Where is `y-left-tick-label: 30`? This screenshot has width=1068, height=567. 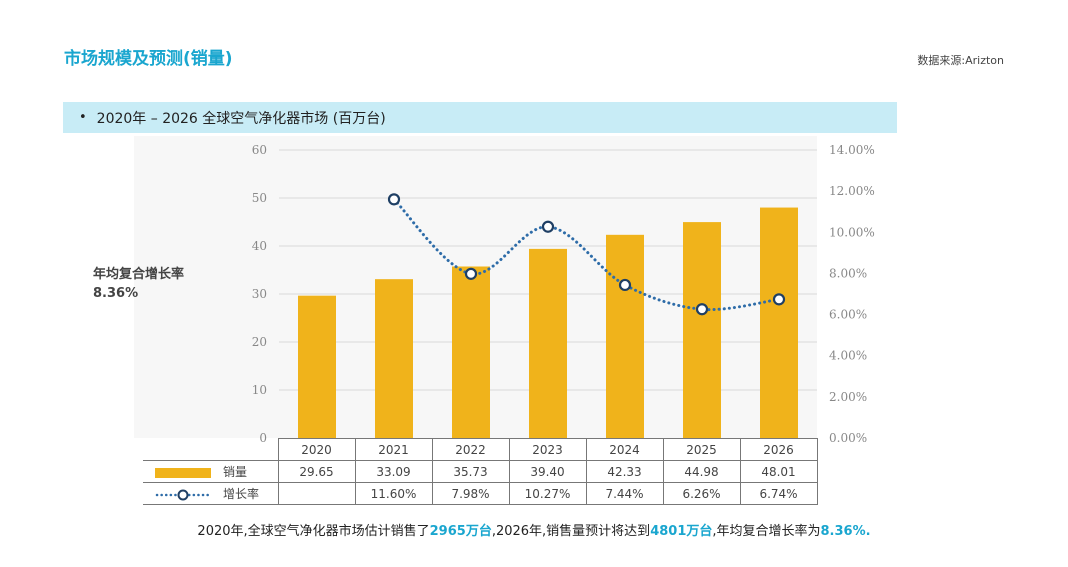 y-left-tick-label: 30 is located at coordinates (259, 294).